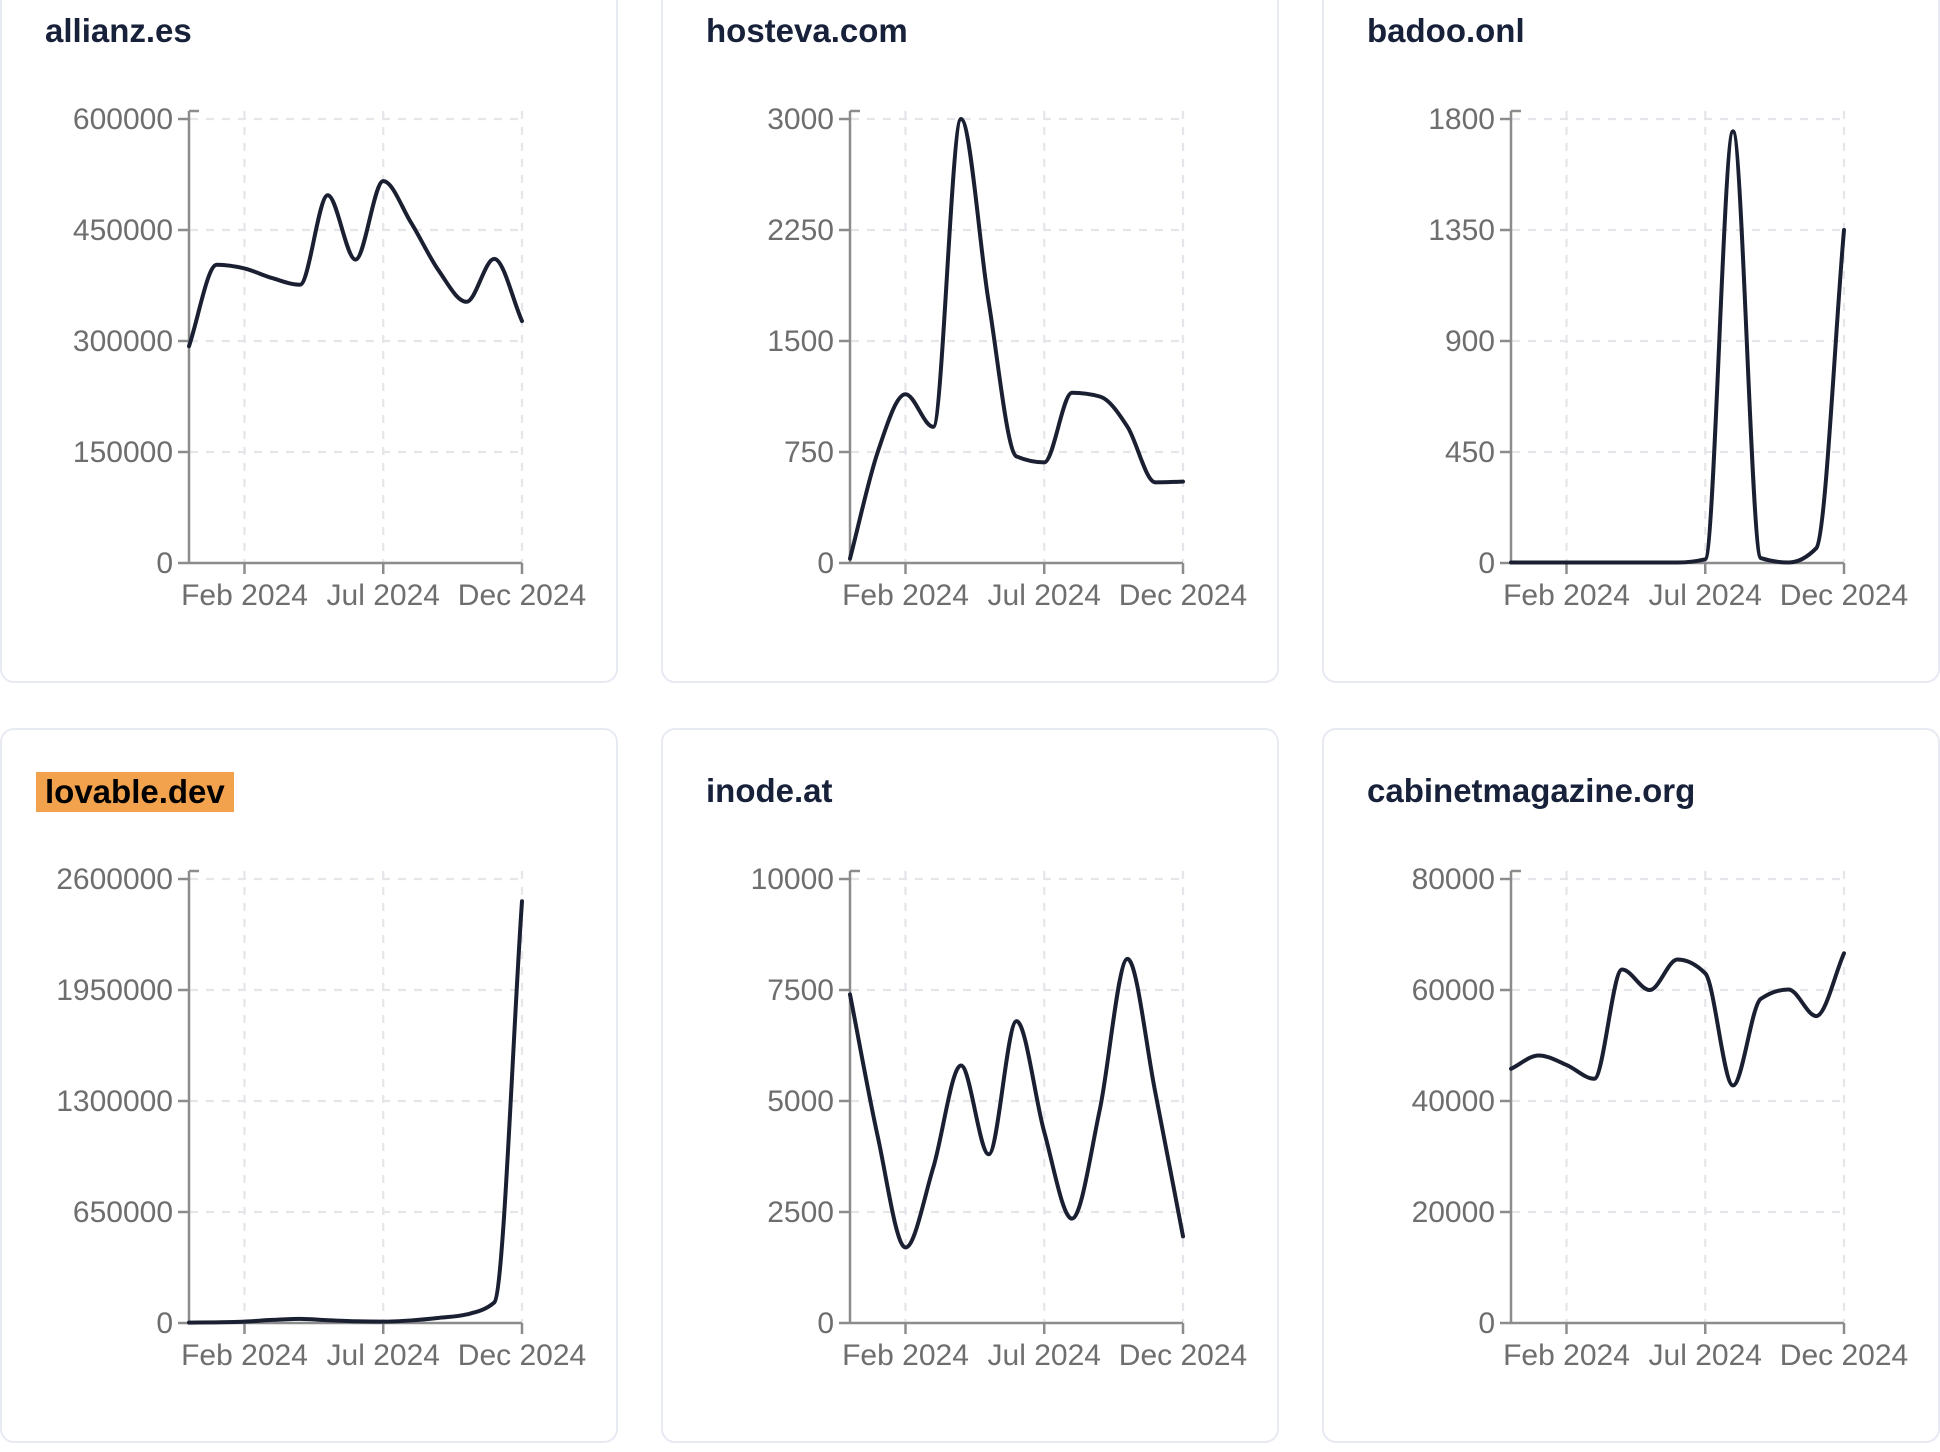  Describe the element at coordinates (800, 1212) in the screenshot. I see `y-tick-label: 2500` at that location.